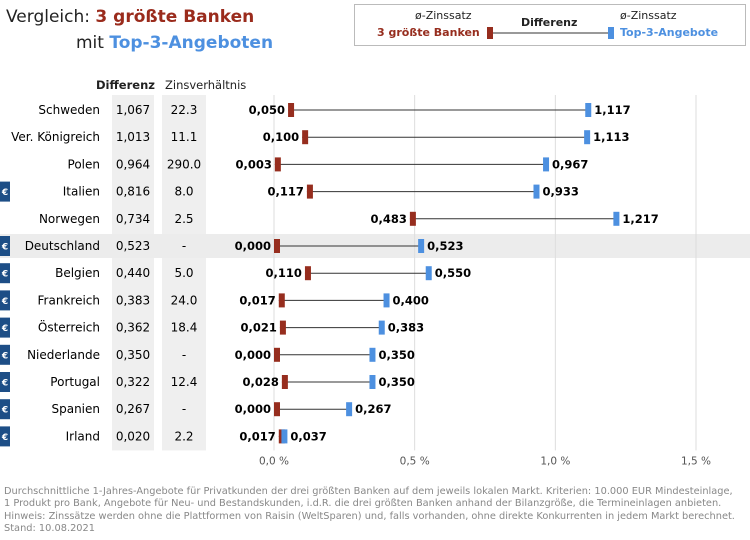 Image resolution: width=750 pixels, height=540 pixels. What do you see at coordinates (411, 300) in the screenshot?
I see `top3-value-label: 0,400` at bounding box center [411, 300].